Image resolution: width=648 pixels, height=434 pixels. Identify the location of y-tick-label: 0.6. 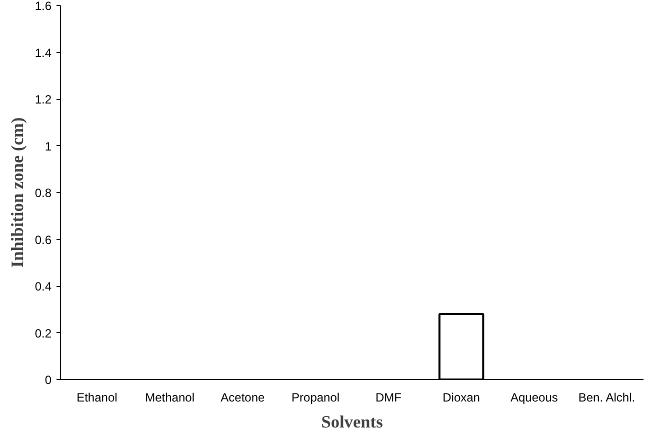
(43, 239).